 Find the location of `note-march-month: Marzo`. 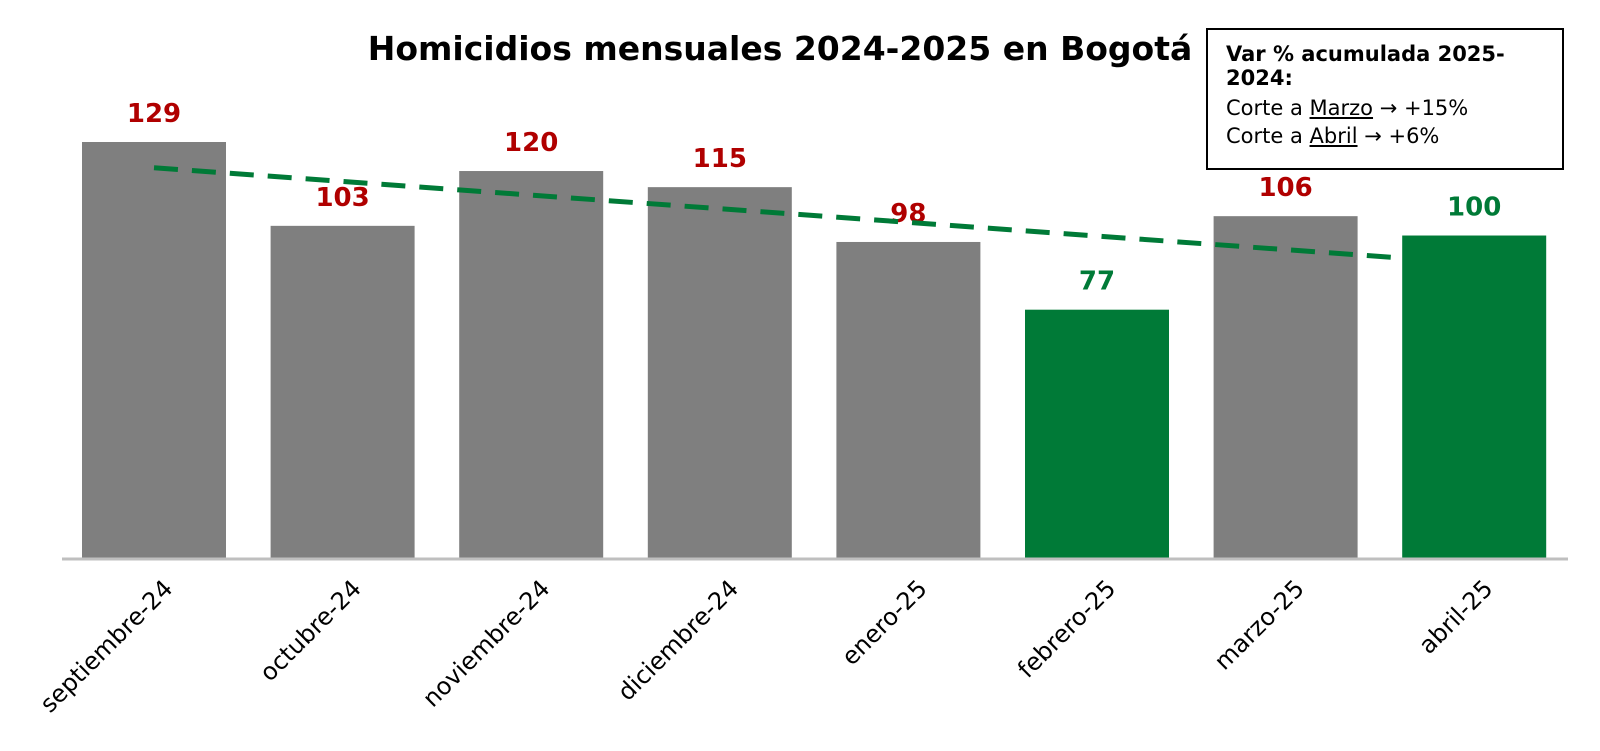

note-march-month: Marzo is located at coordinates (1341, 108).